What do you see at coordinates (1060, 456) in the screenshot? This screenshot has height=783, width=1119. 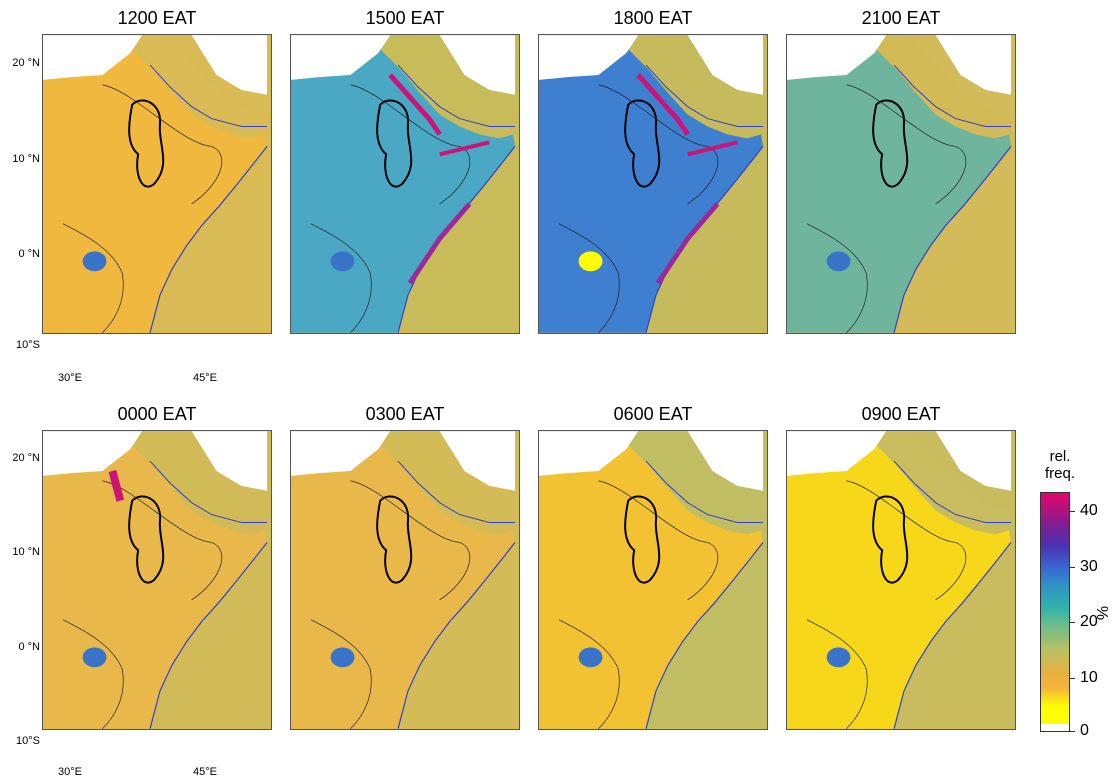 I see `colorbar-title-line1: rel.` at bounding box center [1060, 456].